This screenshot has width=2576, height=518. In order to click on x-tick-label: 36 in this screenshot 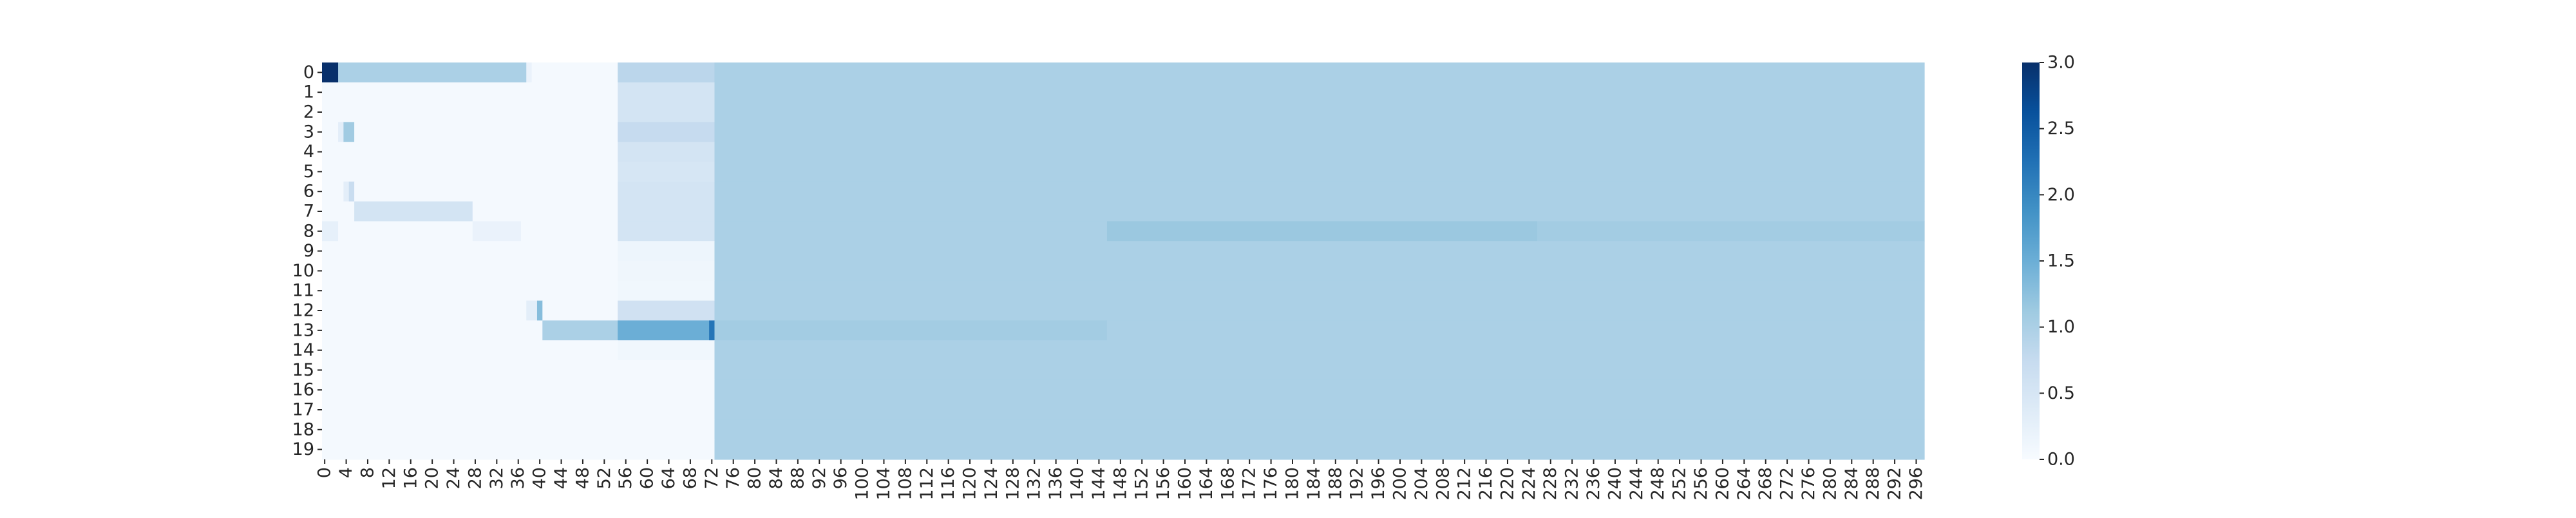, I will do `click(518, 478)`.